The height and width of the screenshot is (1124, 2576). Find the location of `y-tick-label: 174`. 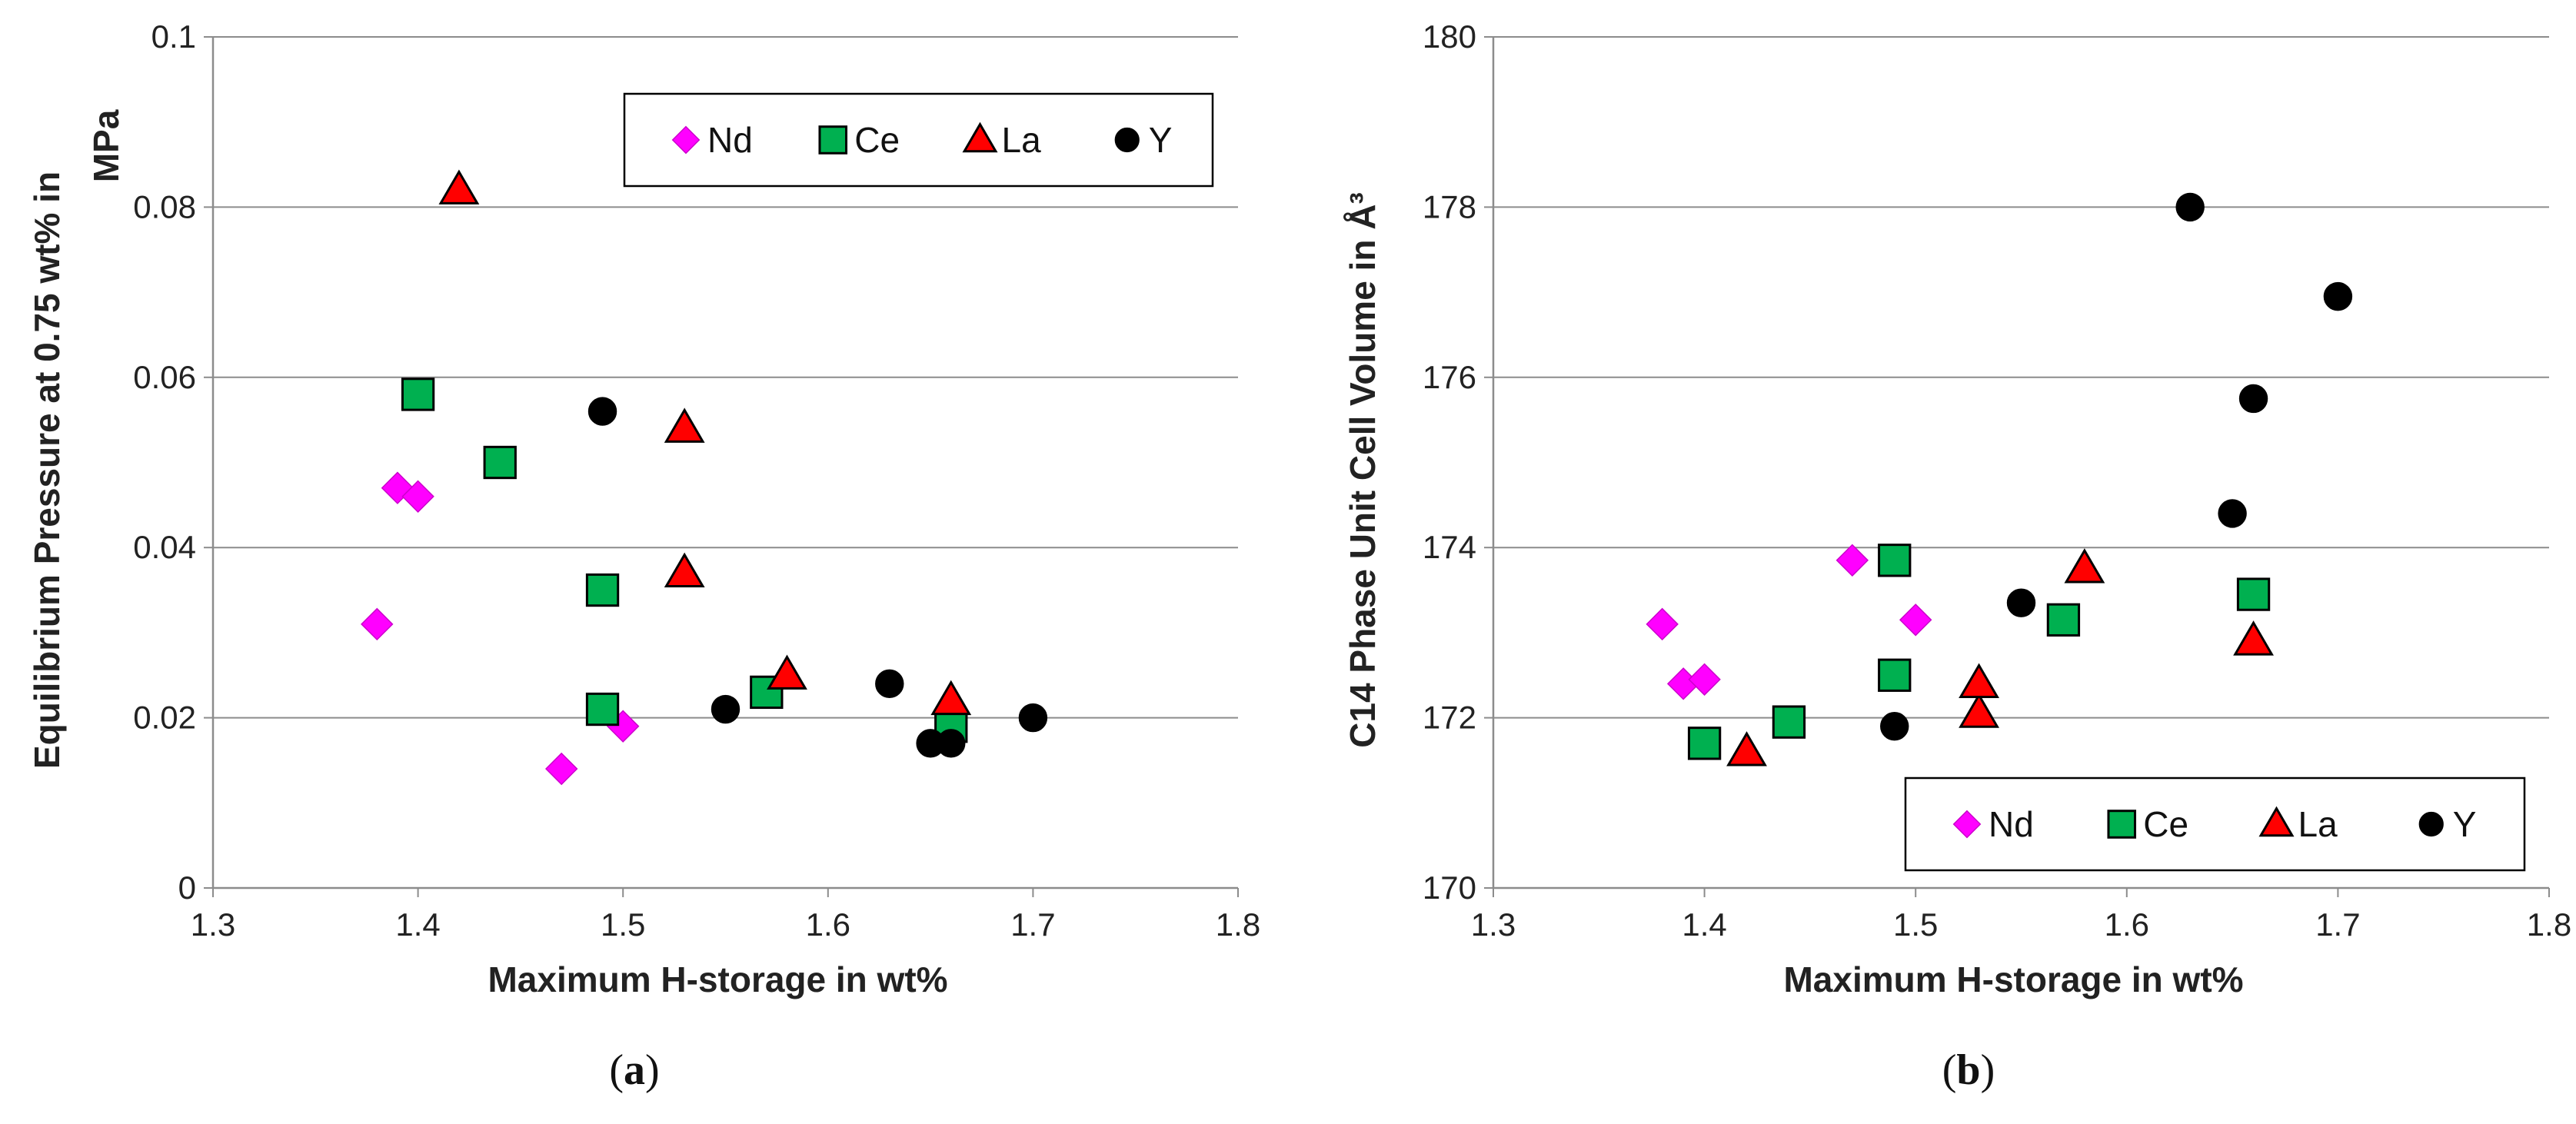

y-tick-label: 174 is located at coordinates (1449, 547).